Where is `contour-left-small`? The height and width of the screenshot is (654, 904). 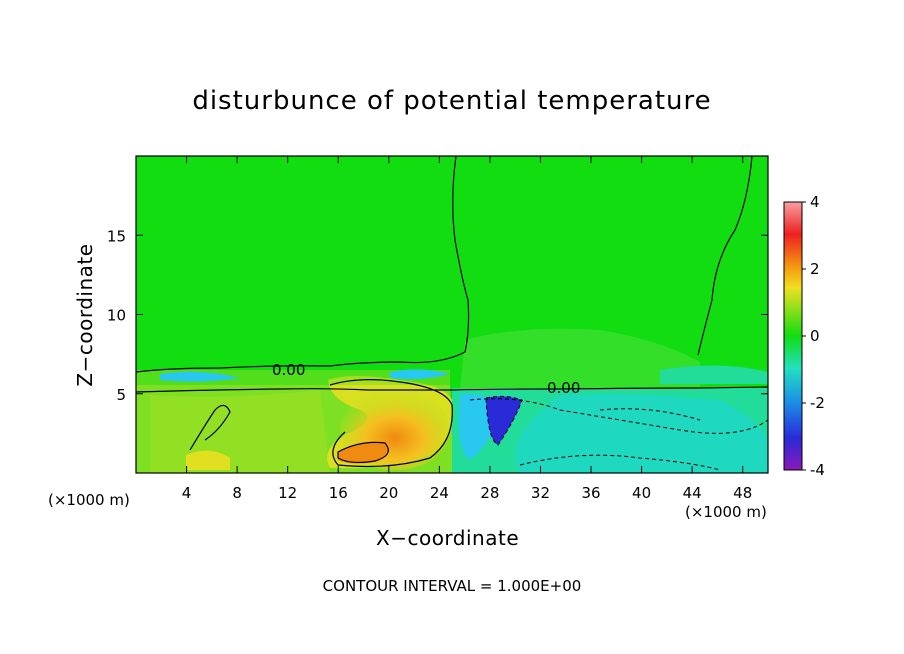 contour-left-small is located at coordinates (210, 427).